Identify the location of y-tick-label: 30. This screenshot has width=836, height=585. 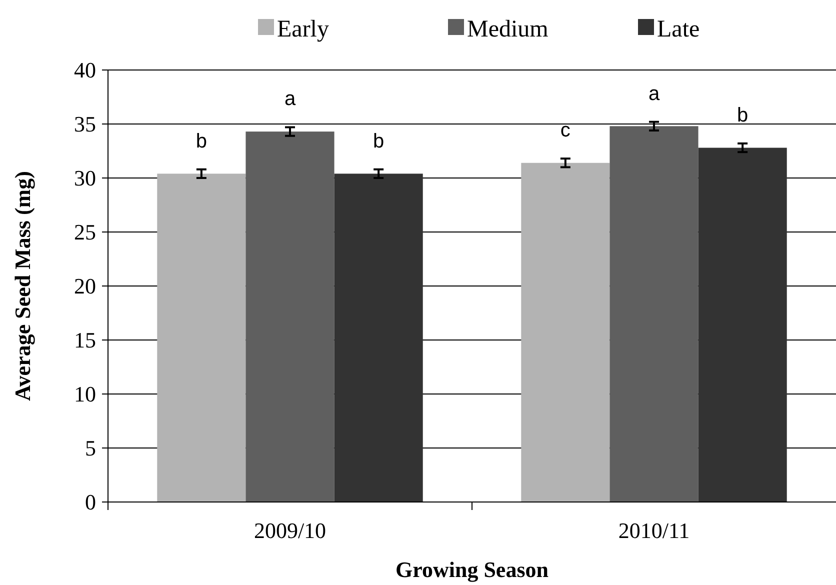
(85, 178).